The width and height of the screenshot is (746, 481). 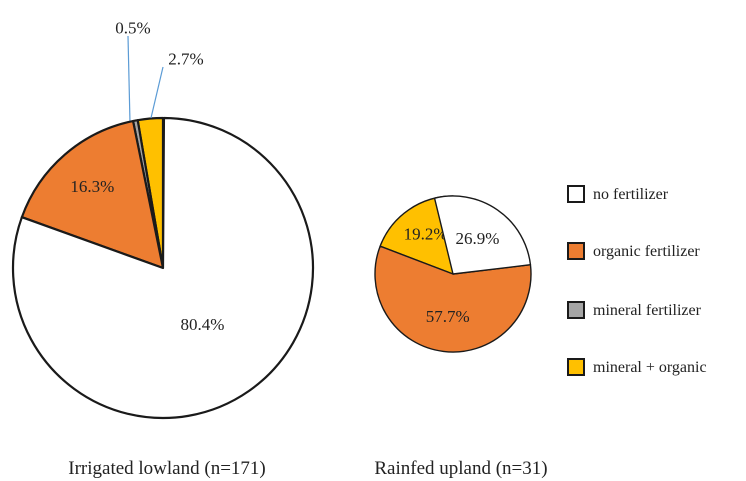 What do you see at coordinates (576, 367) in the screenshot?
I see `legend-swatch-mineral-plus-organic` at bounding box center [576, 367].